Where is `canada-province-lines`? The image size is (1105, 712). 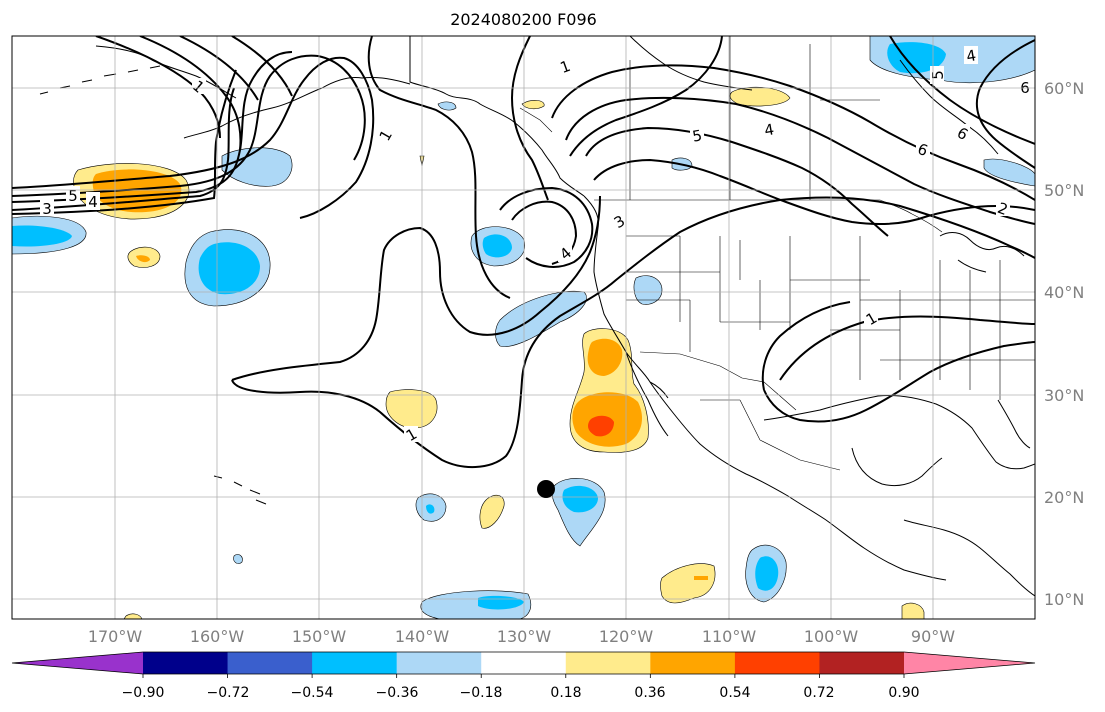 canada-province-lines is located at coordinates (754, 118).